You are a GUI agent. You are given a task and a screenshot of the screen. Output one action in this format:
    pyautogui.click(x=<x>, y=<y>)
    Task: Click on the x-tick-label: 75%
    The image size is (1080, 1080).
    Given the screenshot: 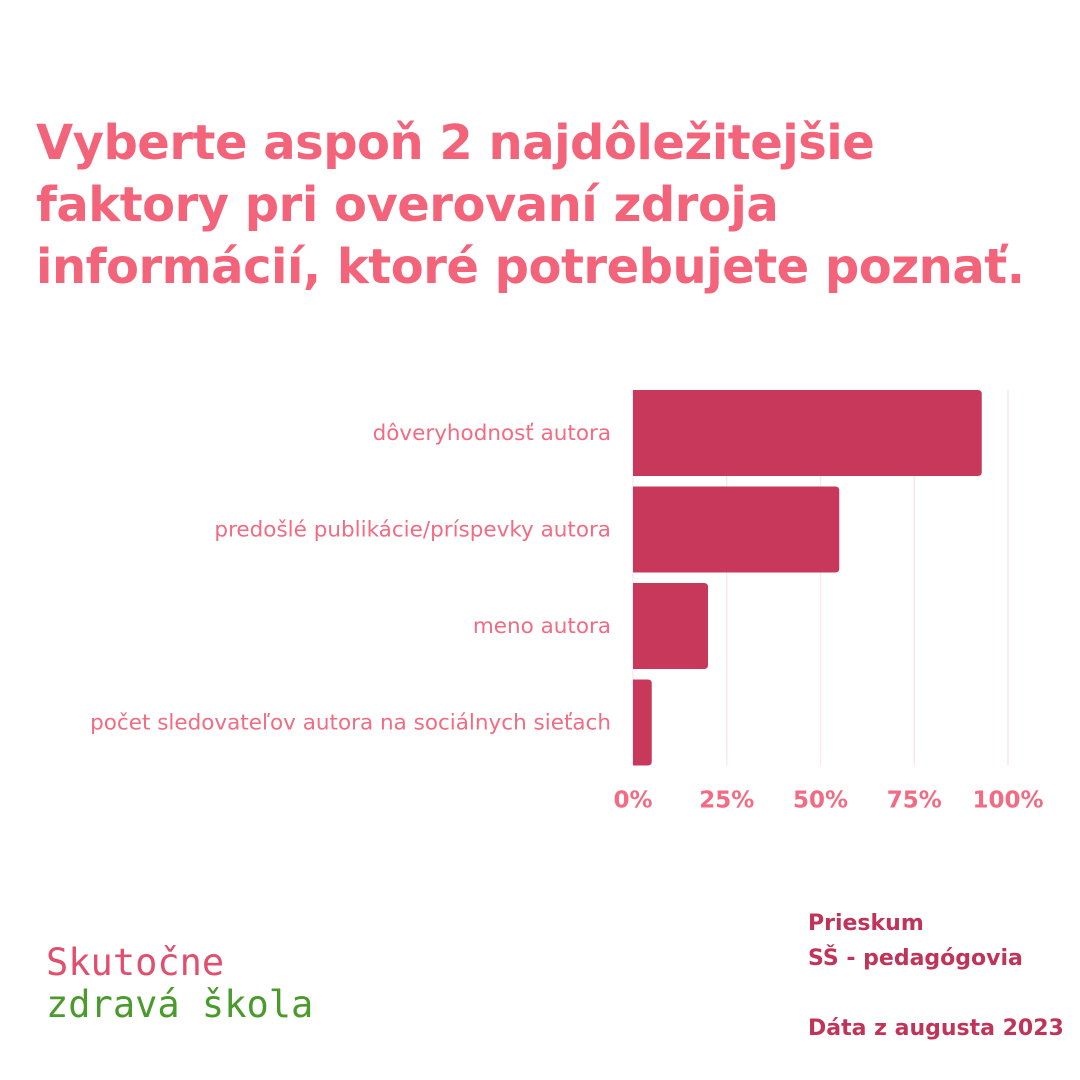 What is the action you would take?
    pyautogui.click(x=914, y=801)
    